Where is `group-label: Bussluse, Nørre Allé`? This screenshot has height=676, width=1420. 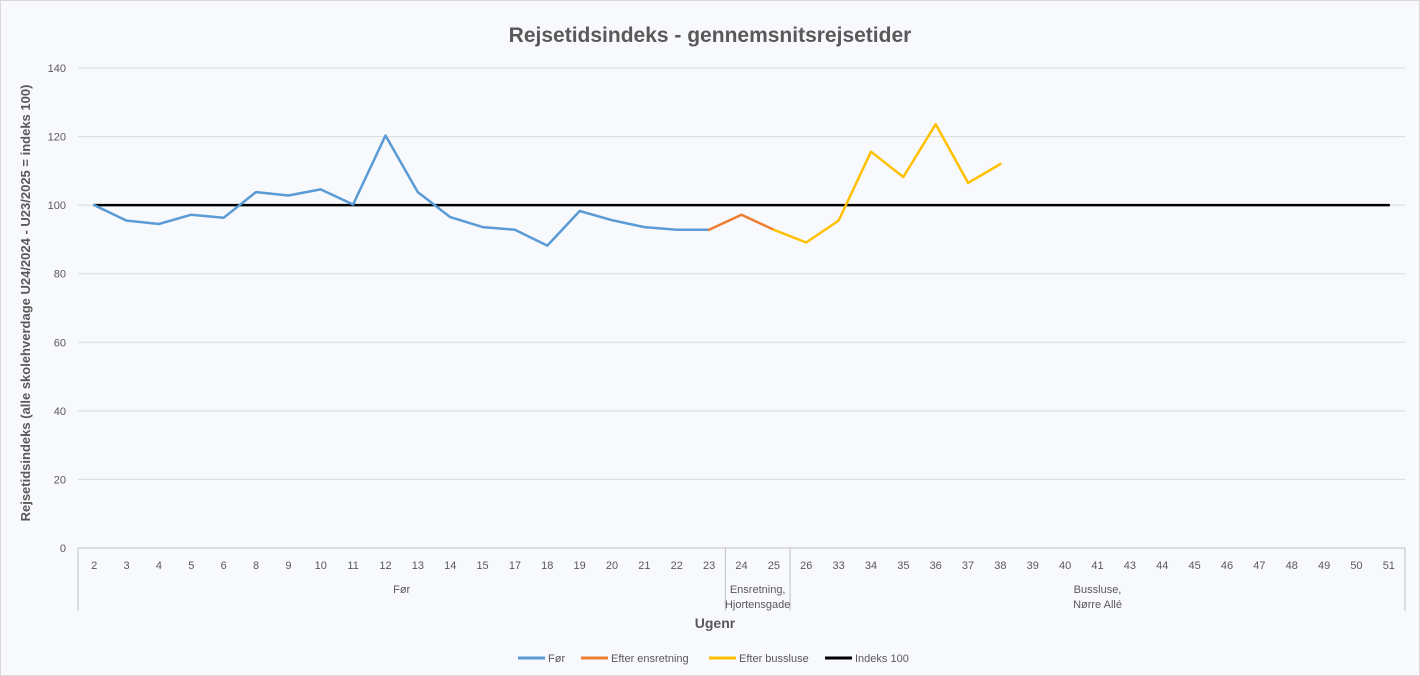 group-label: Bussluse, Nørre Allé is located at coordinates (1097, 597).